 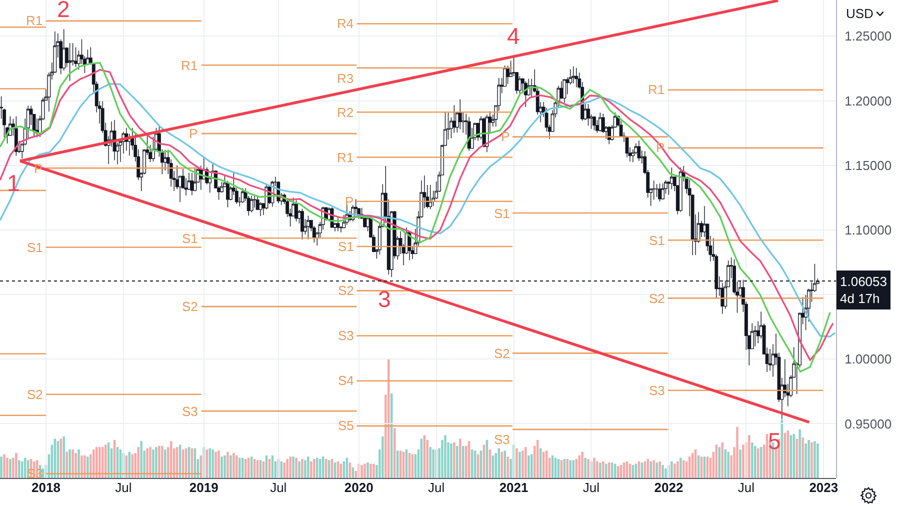 I want to click on y-tick-label: 0.95000, so click(x=868, y=424).